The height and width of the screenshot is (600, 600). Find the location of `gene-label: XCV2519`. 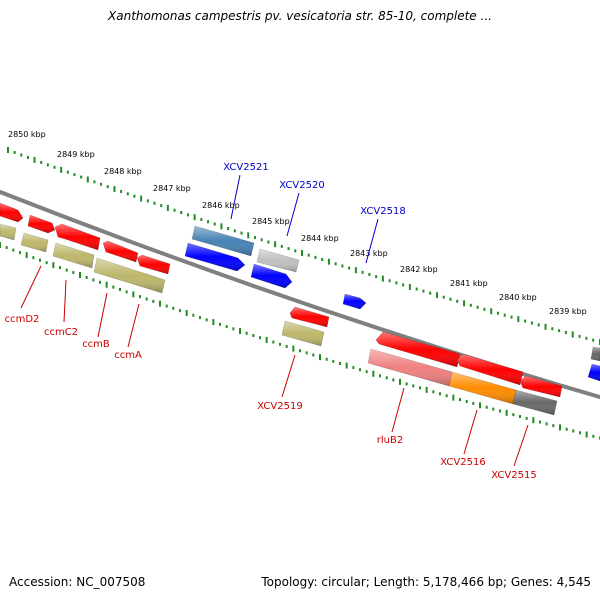

gene-label: XCV2519 is located at coordinates (279, 406).